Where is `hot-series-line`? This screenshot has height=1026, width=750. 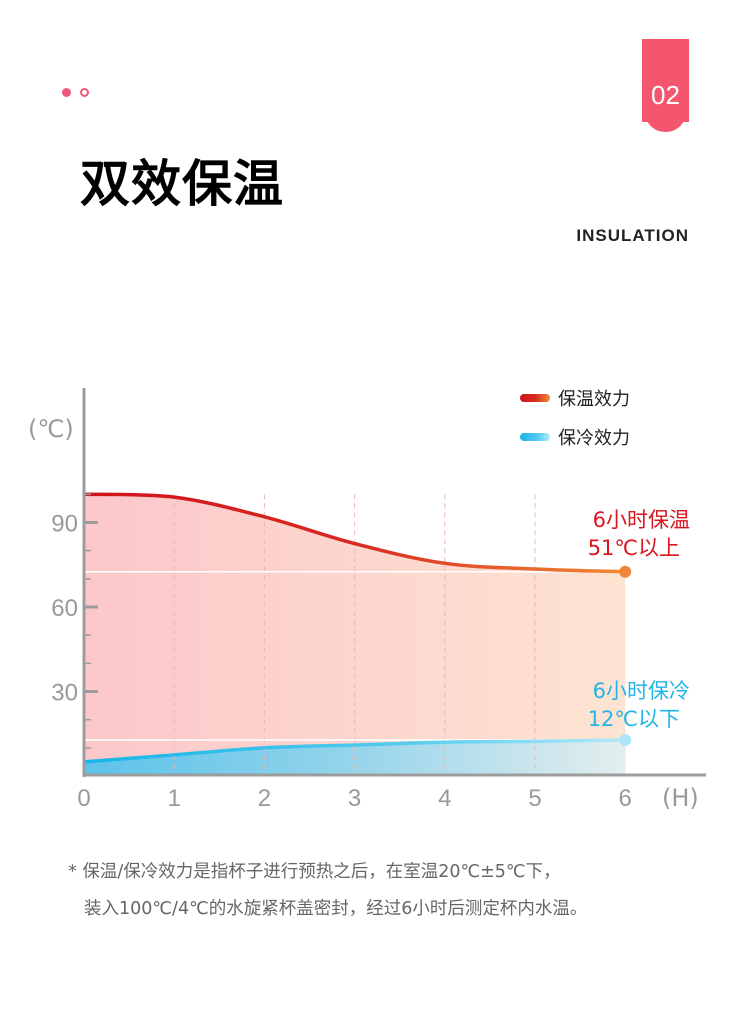
hot-series-line is located at coordinates (354, 533).